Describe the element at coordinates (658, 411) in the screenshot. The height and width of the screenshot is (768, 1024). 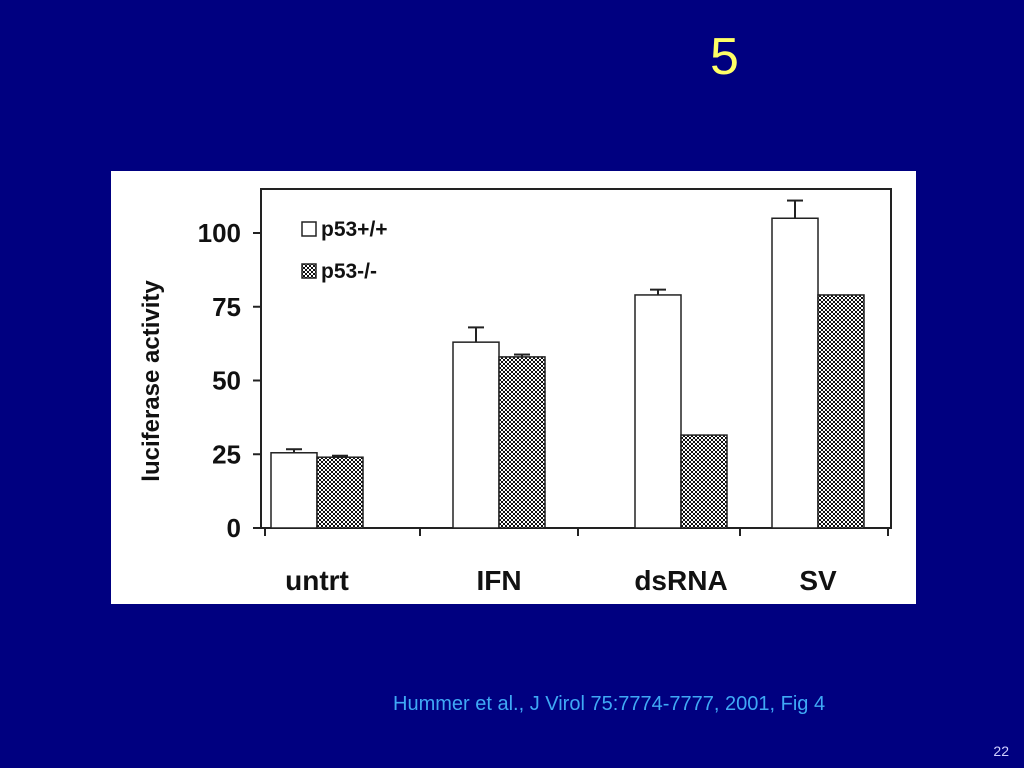
I see `bar-p53-wt-dsrna` at that location.